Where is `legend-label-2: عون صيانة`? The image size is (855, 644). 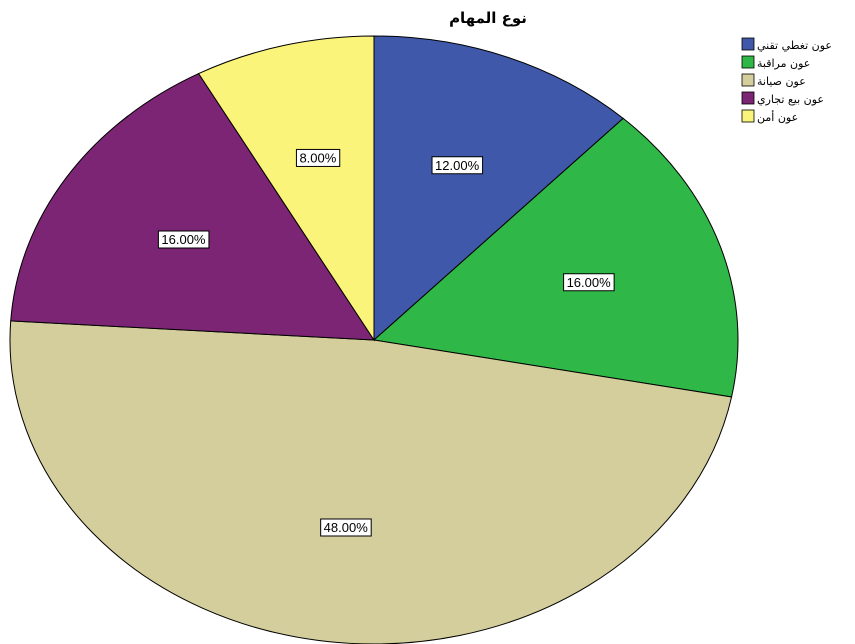
legend-label-2: عون صيانة is located at coordinates (781, 81).